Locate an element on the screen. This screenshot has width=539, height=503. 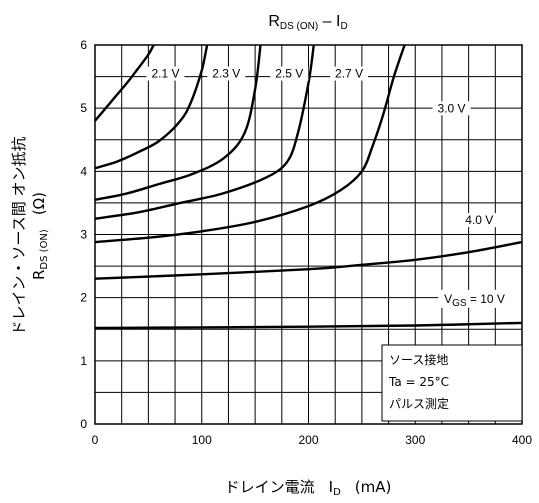
curve-label: 2.3 V is located at coordinates (226, 74).